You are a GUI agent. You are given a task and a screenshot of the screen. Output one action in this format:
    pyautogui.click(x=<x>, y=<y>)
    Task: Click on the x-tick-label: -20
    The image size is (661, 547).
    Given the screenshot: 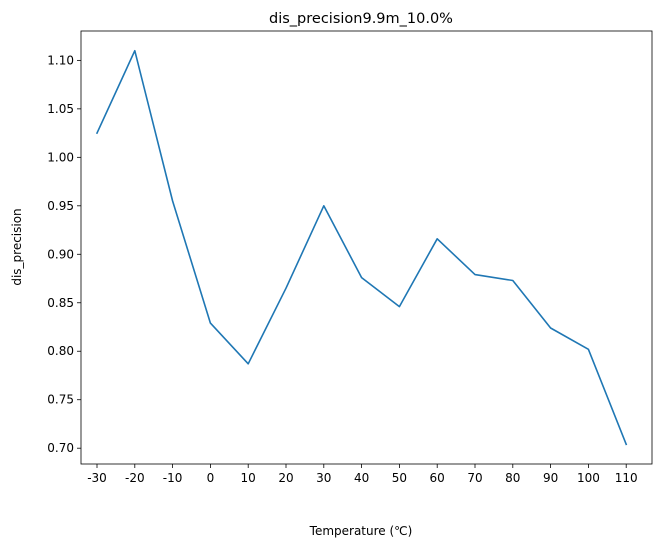 What is the action you would take?
    pyautogui.click(x=135, y=478)
    